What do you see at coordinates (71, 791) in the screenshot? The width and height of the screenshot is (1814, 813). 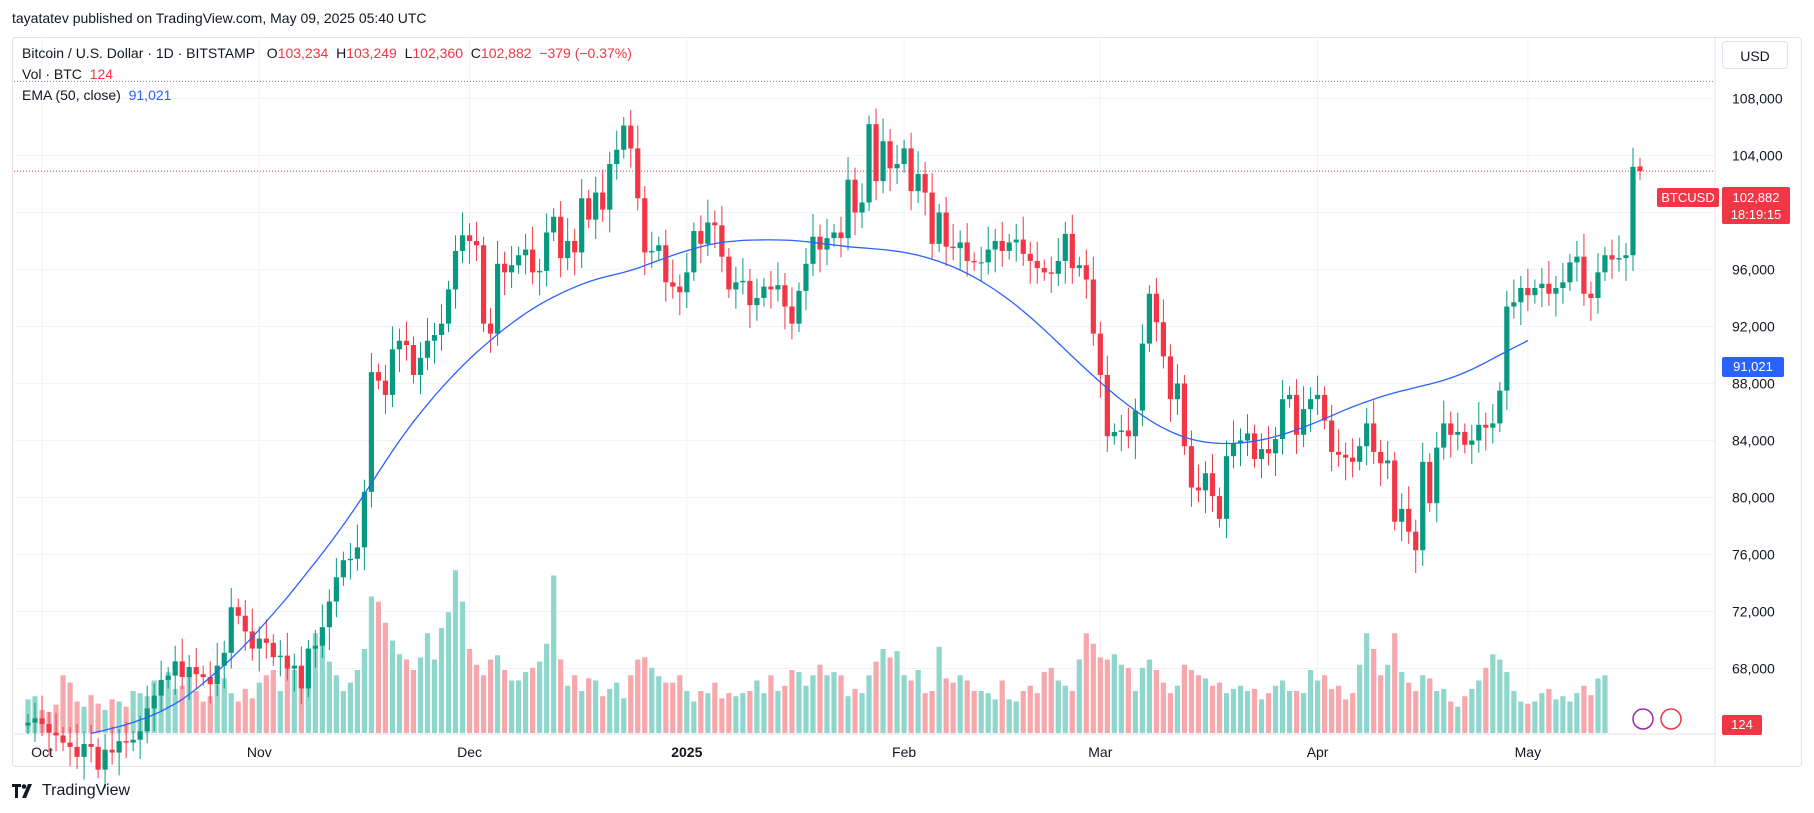 I see `footer-brand: TradingView` at bounding box center [71, 791].